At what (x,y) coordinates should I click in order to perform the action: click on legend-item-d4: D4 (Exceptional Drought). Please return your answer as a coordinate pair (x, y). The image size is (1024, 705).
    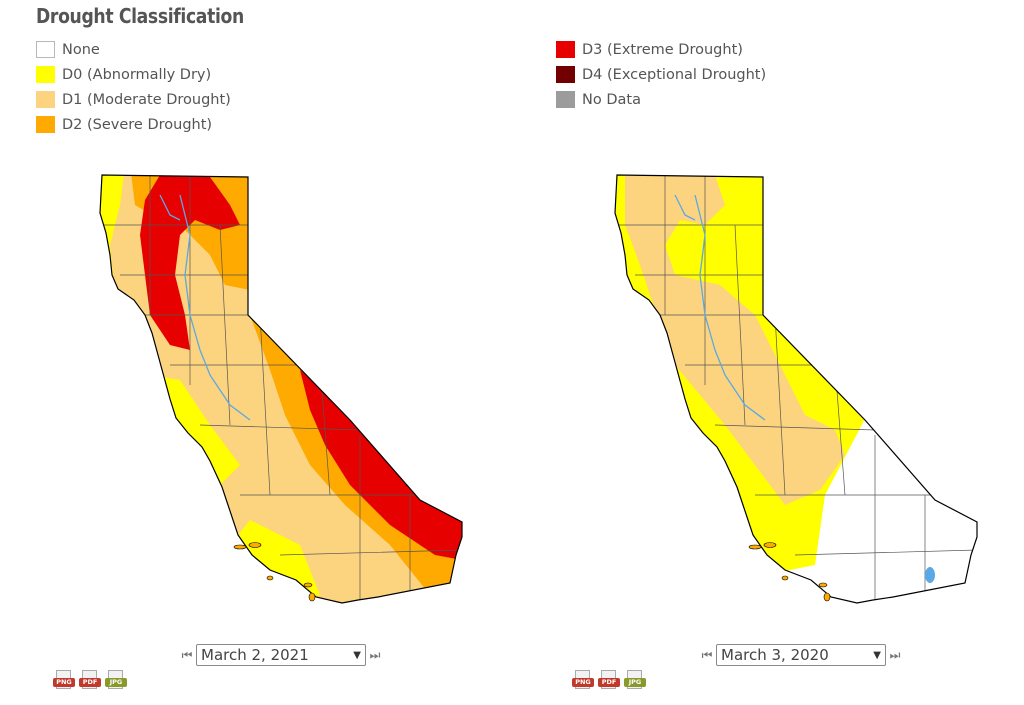
    Looking at the image, I should click on (661, 74).